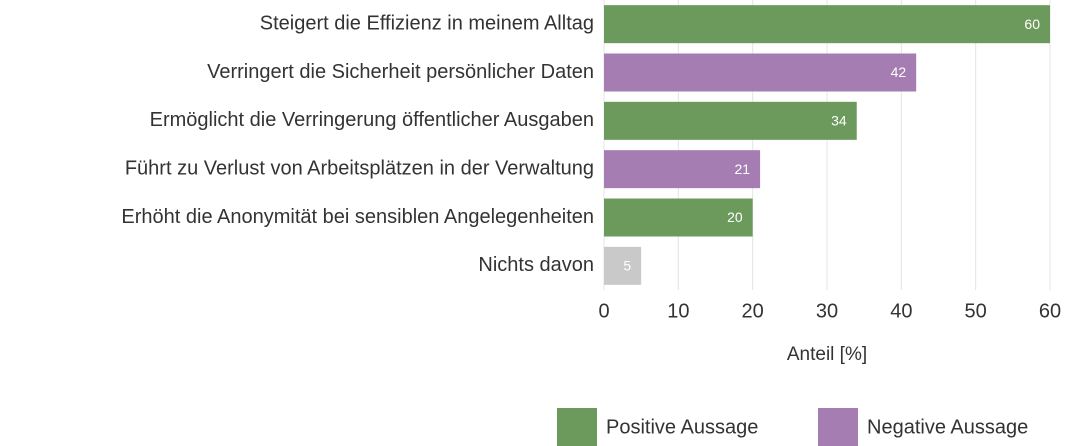  I want to click on x-tick-label: 20, so click(753, 311).